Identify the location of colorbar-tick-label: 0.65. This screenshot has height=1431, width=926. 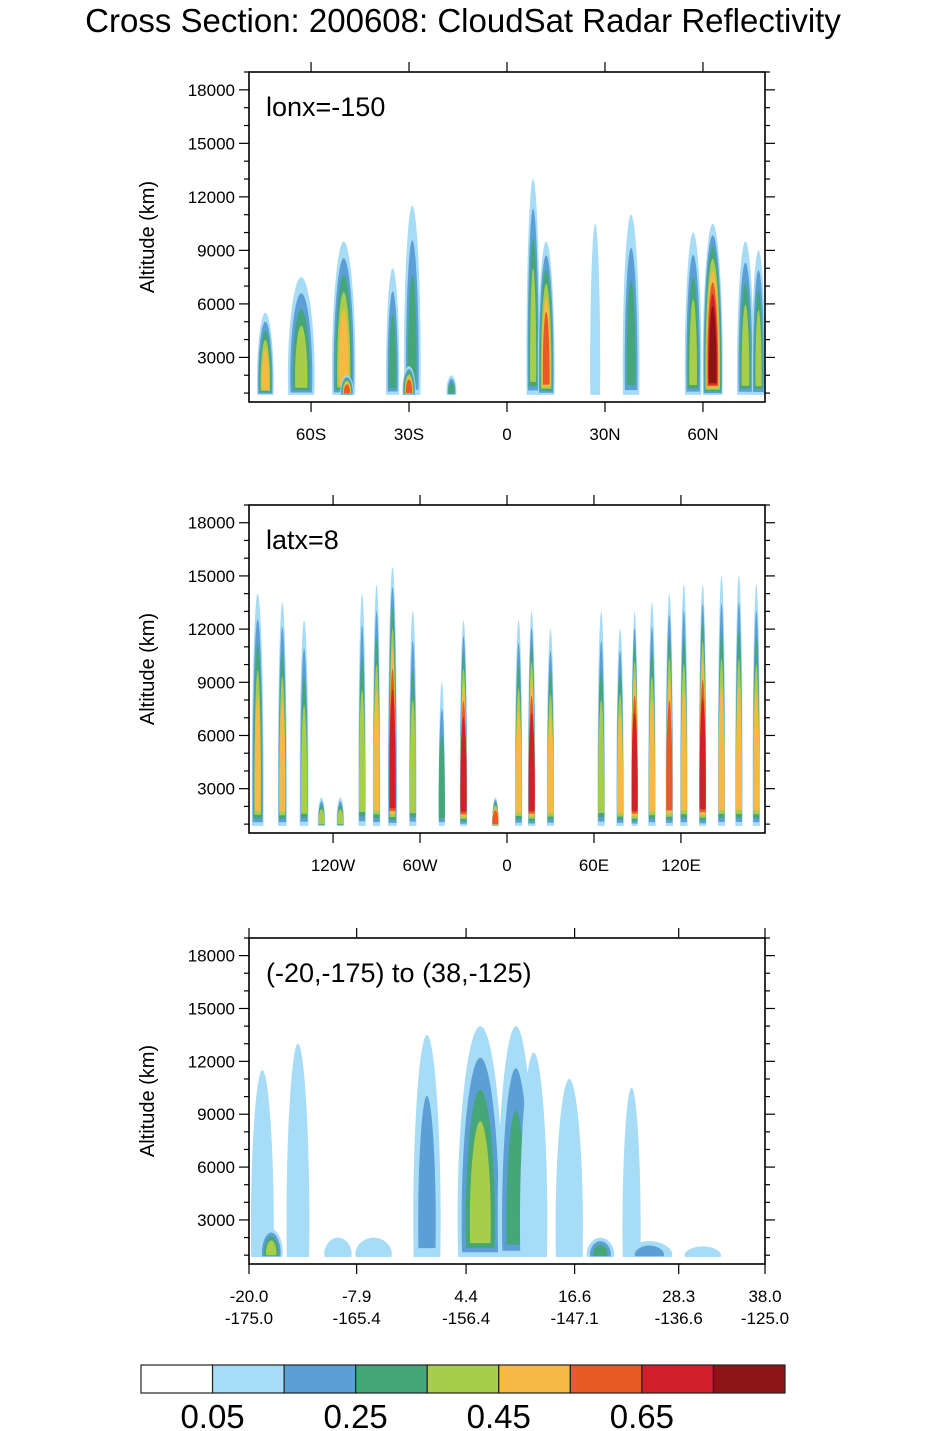
(642, 1414).